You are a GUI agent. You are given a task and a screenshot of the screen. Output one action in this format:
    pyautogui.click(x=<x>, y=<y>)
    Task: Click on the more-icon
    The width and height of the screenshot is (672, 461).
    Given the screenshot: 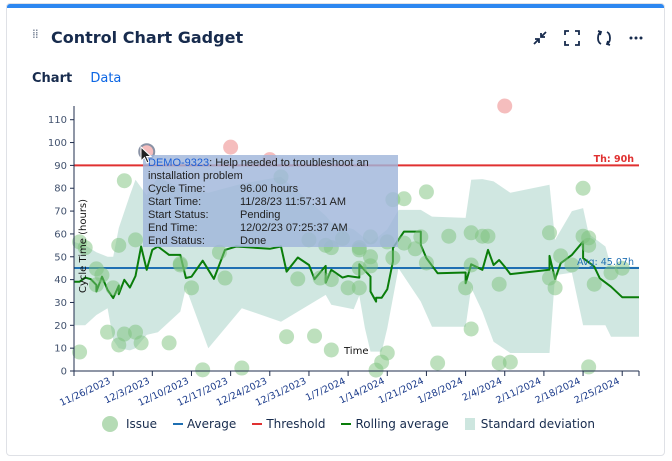 What is the action you would take?
    pyautogui.click(x=636, y=38)
    